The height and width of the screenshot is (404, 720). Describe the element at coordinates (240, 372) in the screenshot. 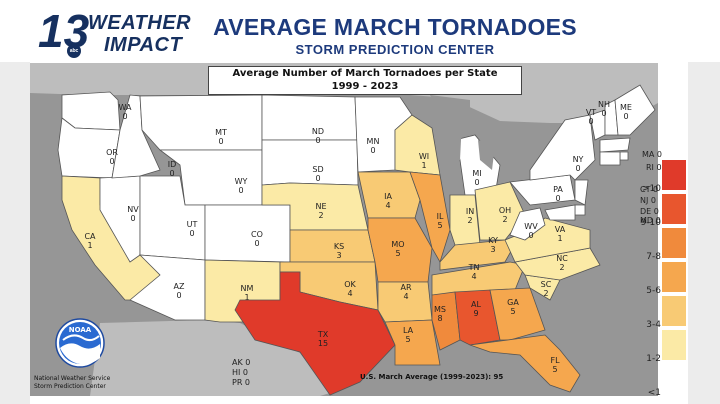

I see `state-label-hi: HI 0` at that location.